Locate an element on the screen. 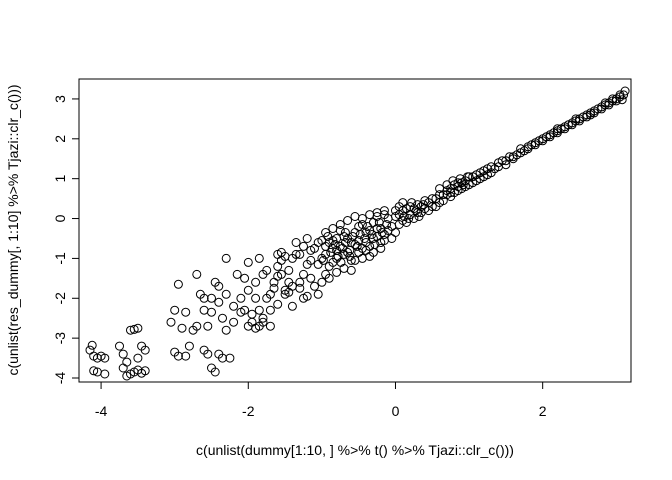 Image resolution: width=672 pixels, height=480 pixels. y-tick-label: -2 is located at coordinates (60, 298).